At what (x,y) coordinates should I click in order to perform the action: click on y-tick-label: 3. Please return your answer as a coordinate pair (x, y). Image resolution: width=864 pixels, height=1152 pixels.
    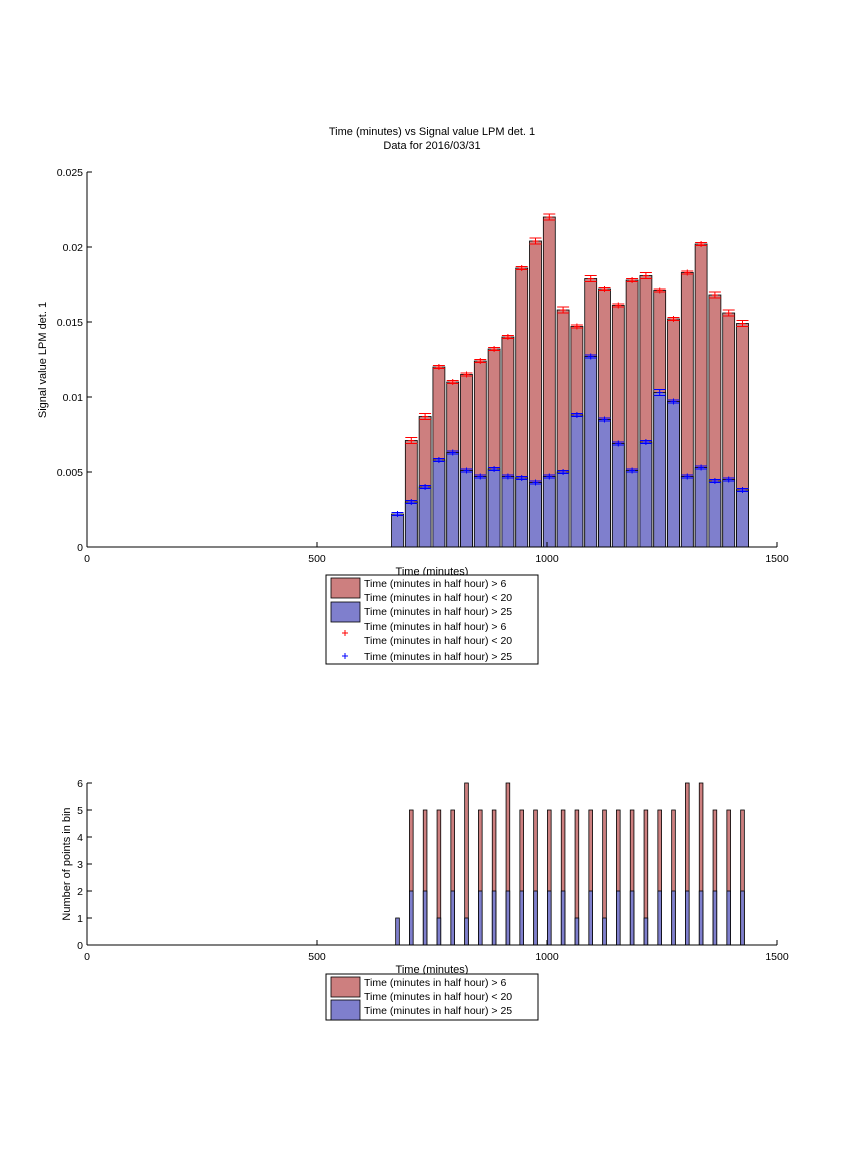
    Looking at the image, I should click on (80, 865).